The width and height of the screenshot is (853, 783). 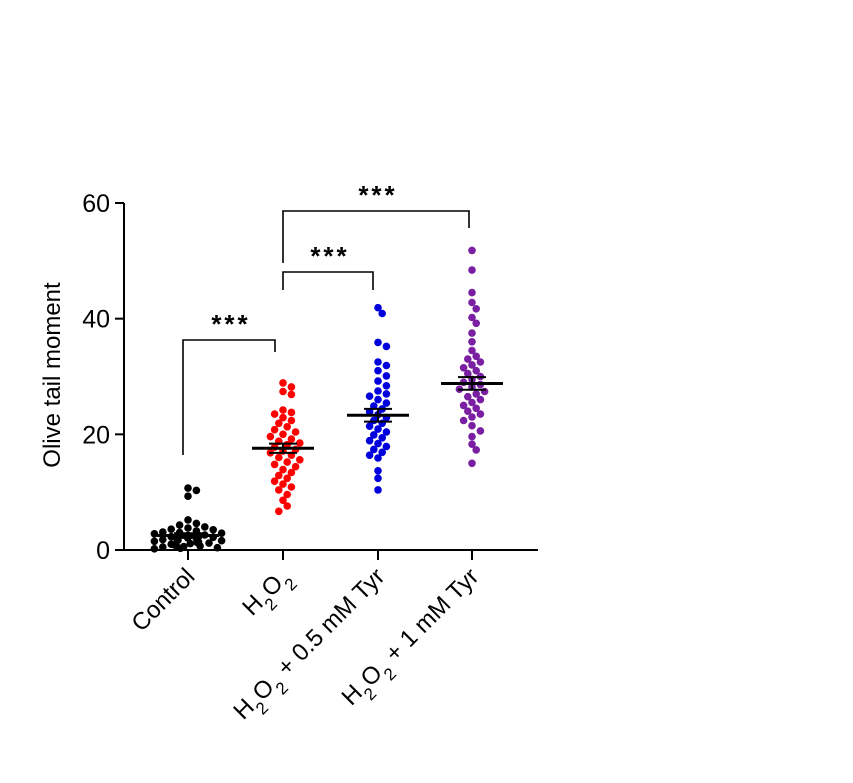 I want to click on category-label: Control, so click(x=163, y=600).